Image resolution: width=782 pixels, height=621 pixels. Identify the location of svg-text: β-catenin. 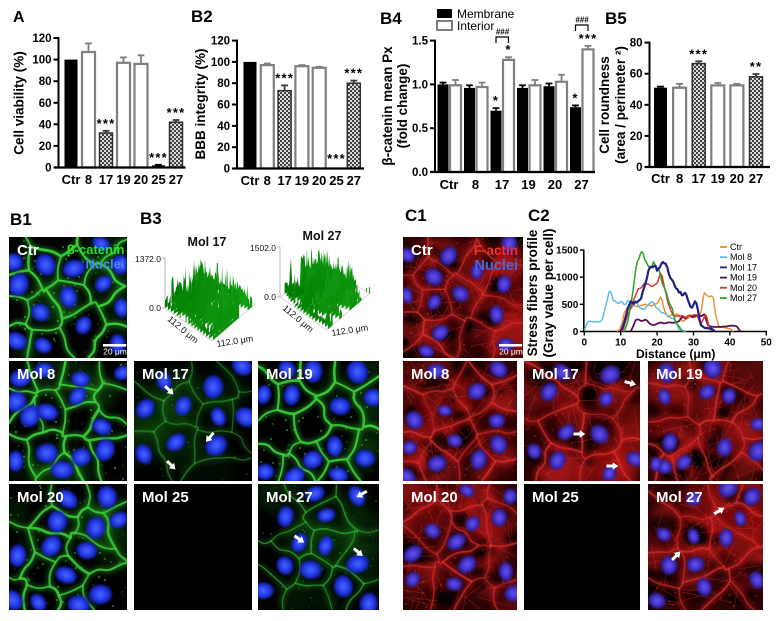
(96, 249).